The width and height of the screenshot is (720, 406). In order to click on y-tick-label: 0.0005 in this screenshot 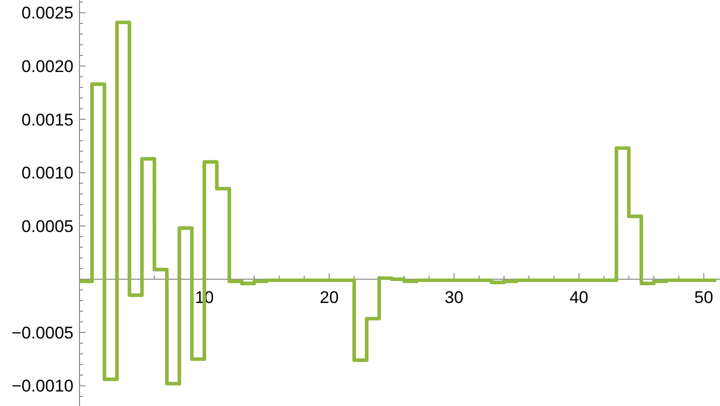, I will do `click(48, 226)`.